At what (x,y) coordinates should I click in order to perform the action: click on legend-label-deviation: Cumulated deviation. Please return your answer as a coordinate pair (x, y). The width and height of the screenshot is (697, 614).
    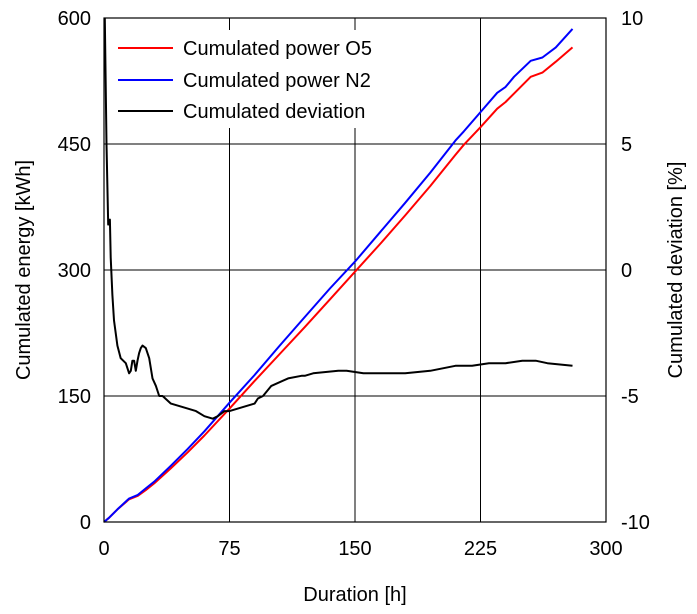
    Looking at the image, I should click on (274, 112).